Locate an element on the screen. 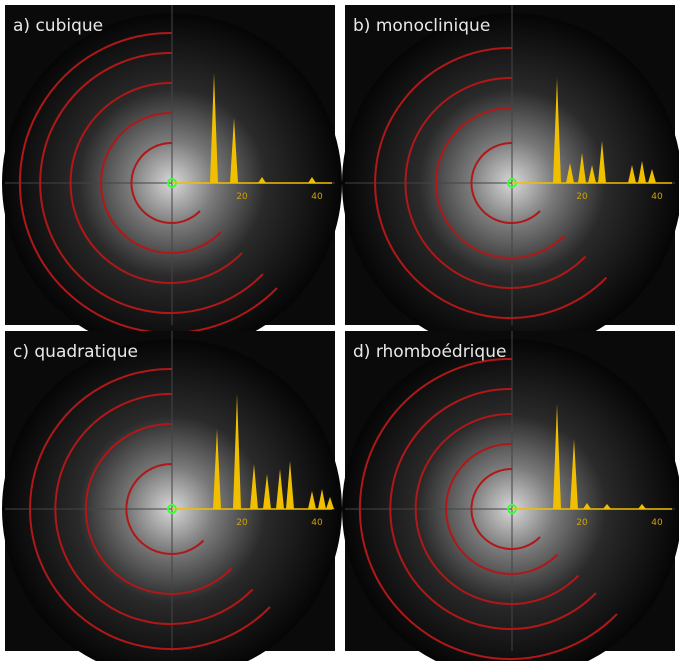 This screenshot has height=661, width=679. panel-label: c) quadratique is located at coordinates (75, 352).